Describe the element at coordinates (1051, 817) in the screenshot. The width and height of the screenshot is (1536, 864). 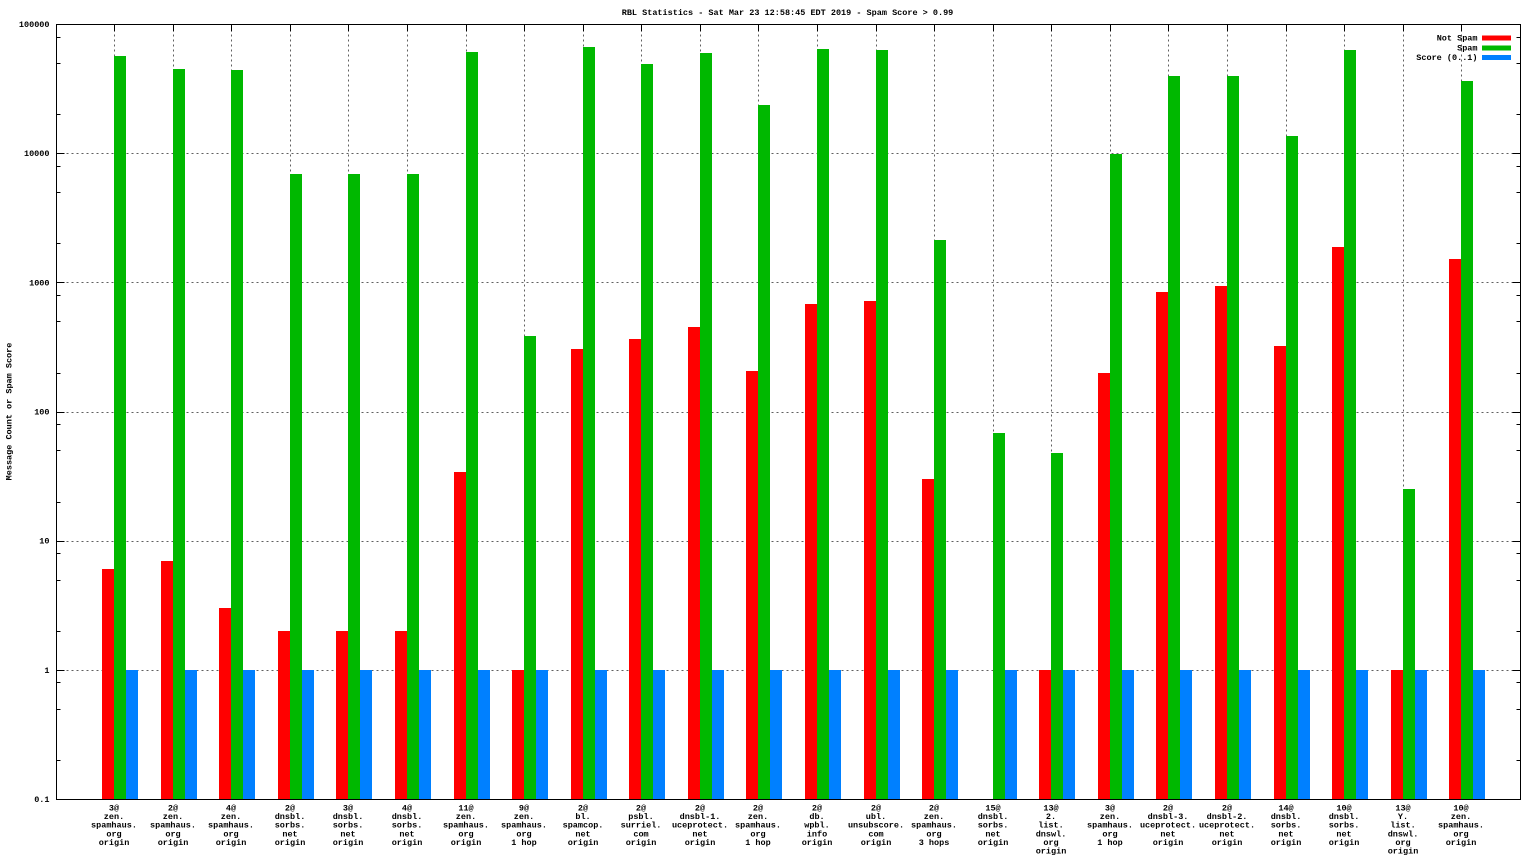
I see `svg-text: 2.` at that location.